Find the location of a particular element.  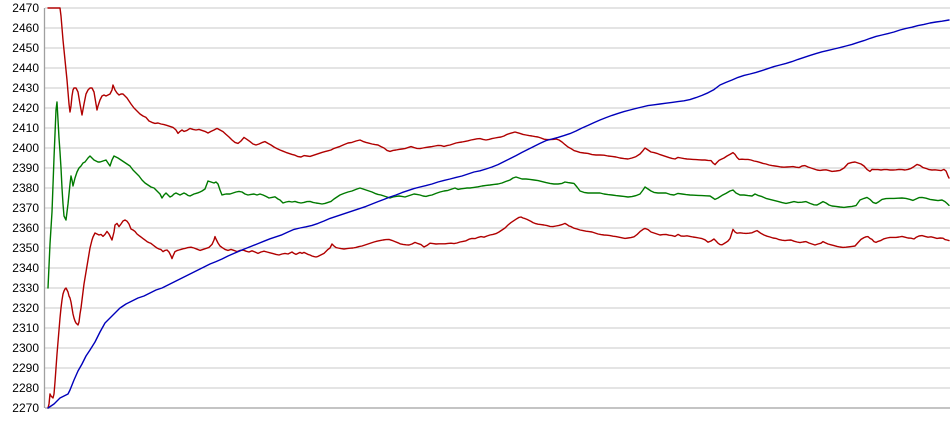

y-axis-tick-label: 2330 is located at coordinates (25, 288).